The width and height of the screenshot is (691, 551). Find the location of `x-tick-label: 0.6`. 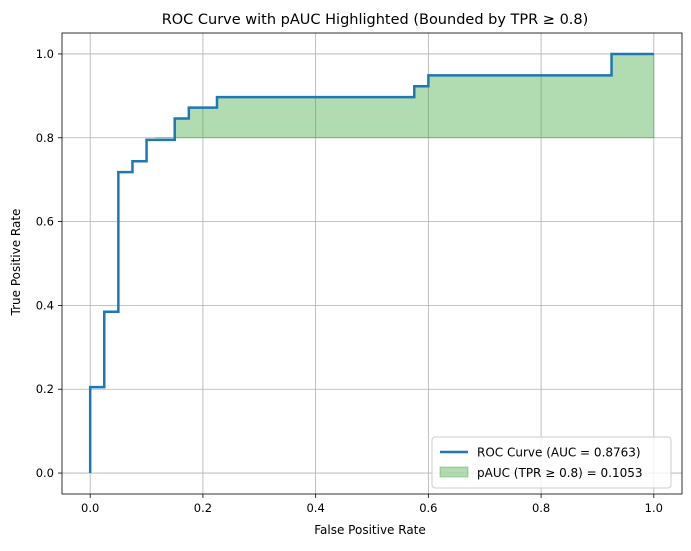

x-tick-label: 0.6 is located at coordinates (428, 508).